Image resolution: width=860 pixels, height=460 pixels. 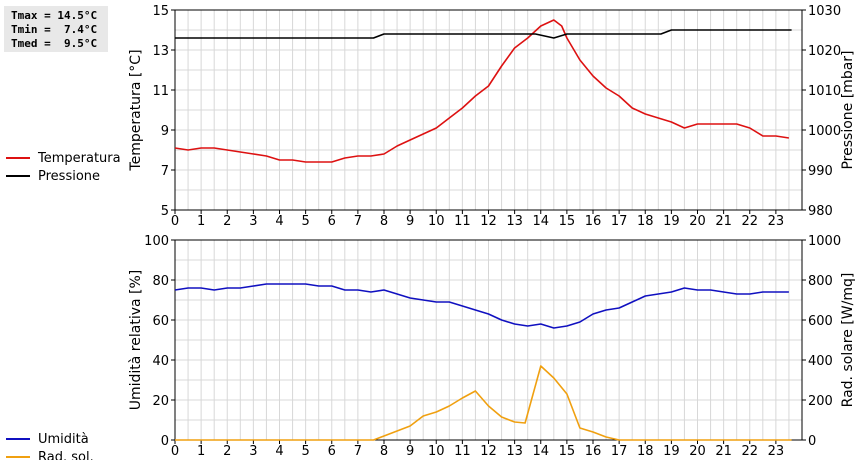 I want to click on y-axis-title-right: Rad. solare [W/mq], so click(x=848, y=340).